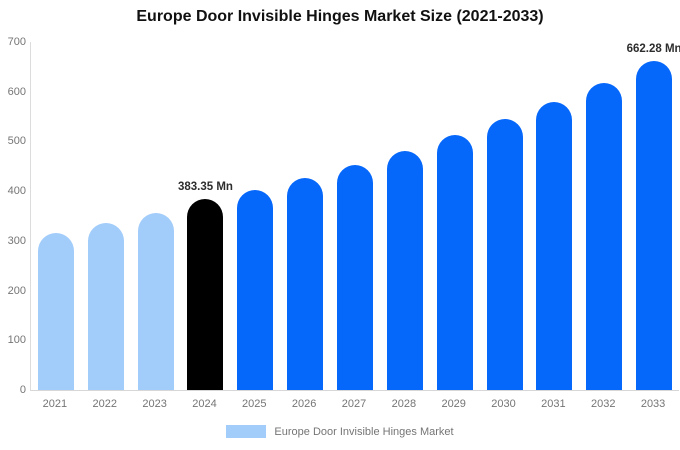 This screenshot has width=680, height=450. Describe the element at coordinates (304, 404) in the screenshot. I see `x-tick-label: 2026` at that location.